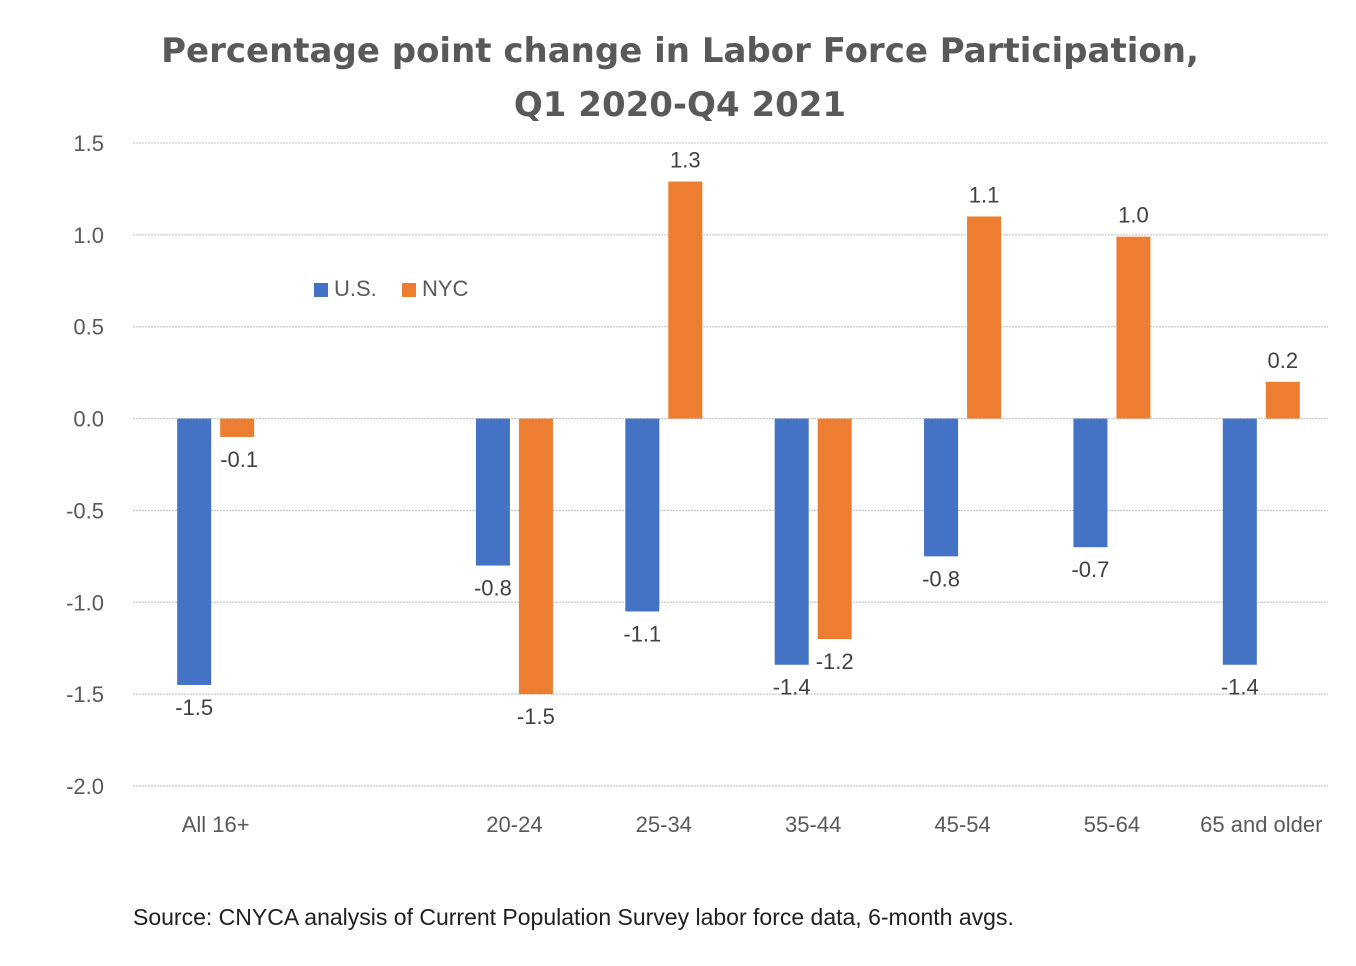 Image resolution: width=1356 pixels, height=966 pixels. Describe the element at coordinates (1090, 569) in the screenshot. I see `data-label: -0.7` at that location.